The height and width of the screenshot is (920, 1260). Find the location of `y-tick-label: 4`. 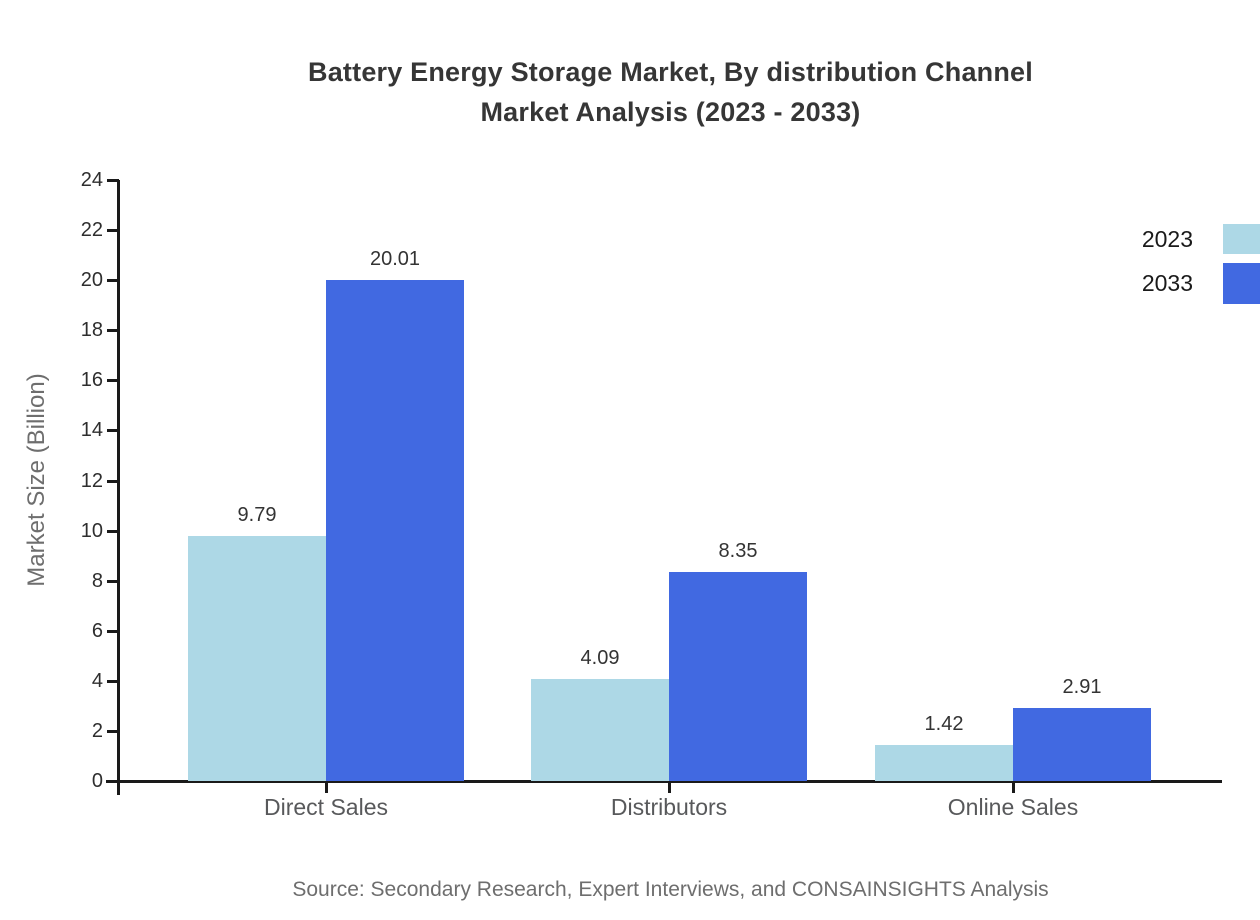

y-tick-label: 4 is located at coordinates (97, 680).